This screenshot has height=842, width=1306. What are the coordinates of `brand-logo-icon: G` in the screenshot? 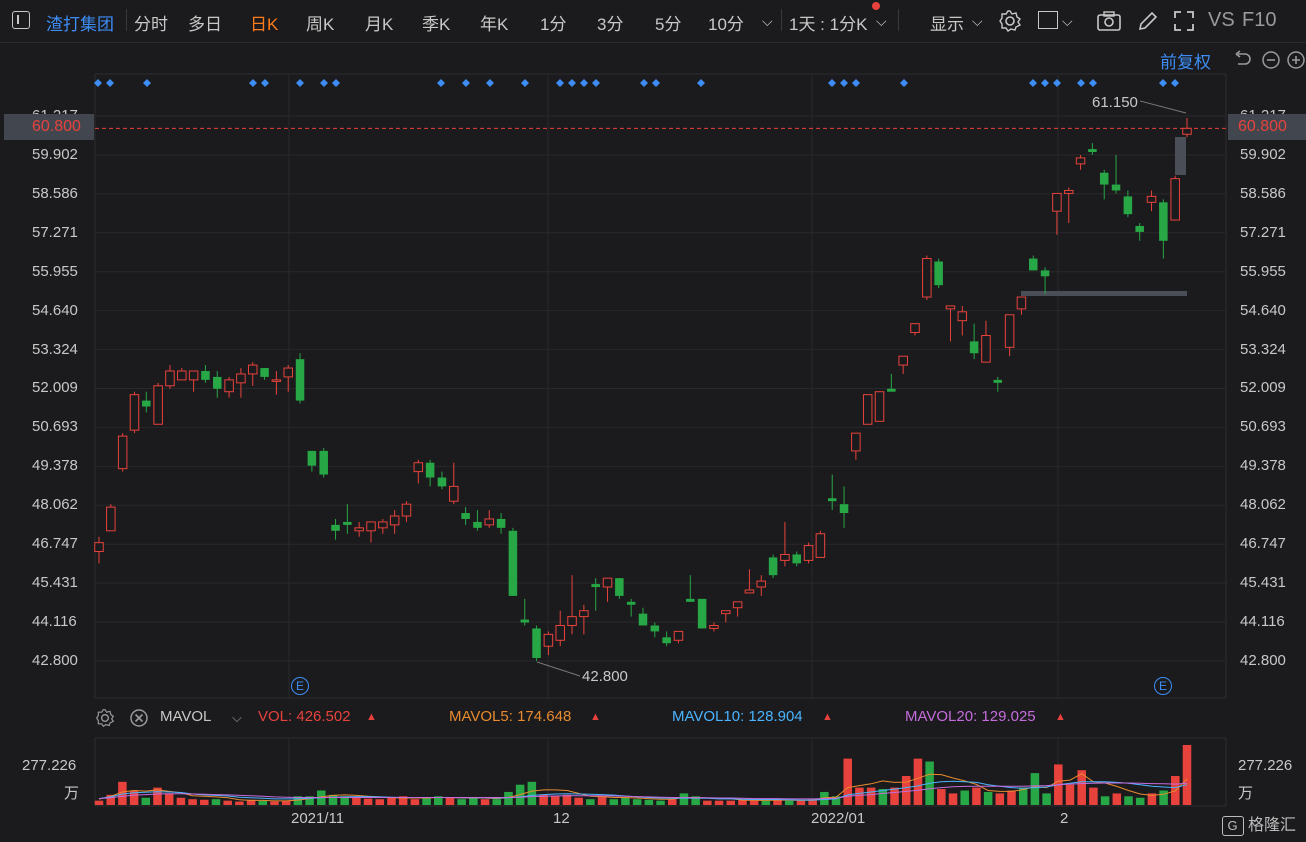 It's located at (1232, 826).